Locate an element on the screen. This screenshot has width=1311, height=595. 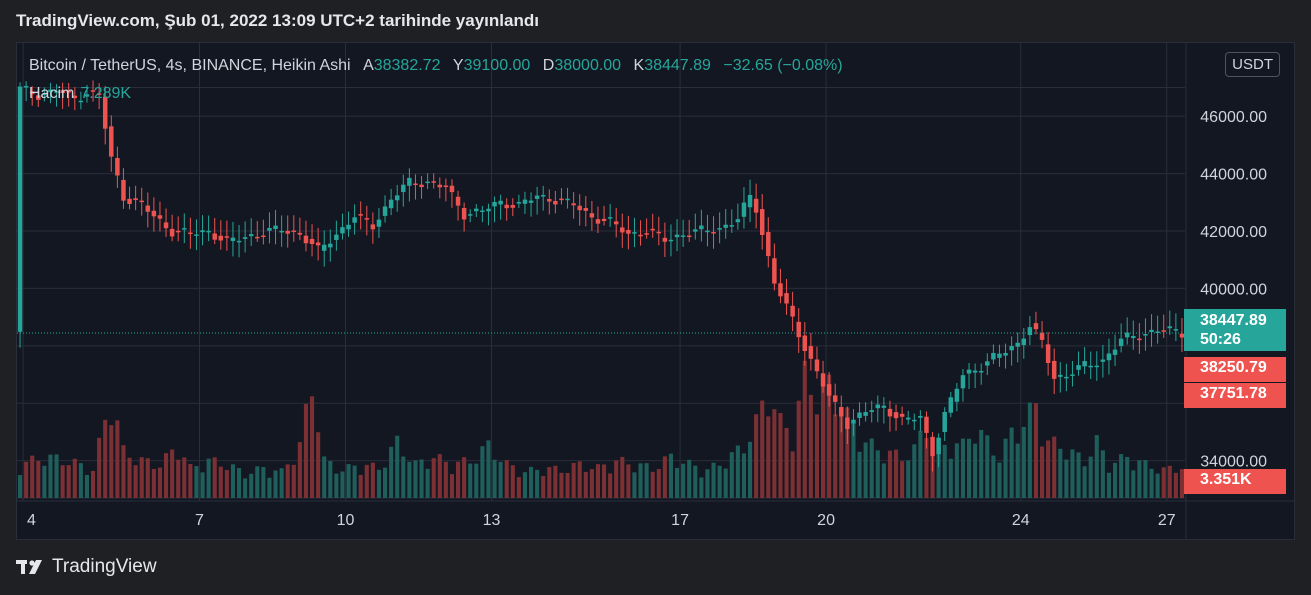
x-tick-label: 4 is located at coordinates (31, 520).